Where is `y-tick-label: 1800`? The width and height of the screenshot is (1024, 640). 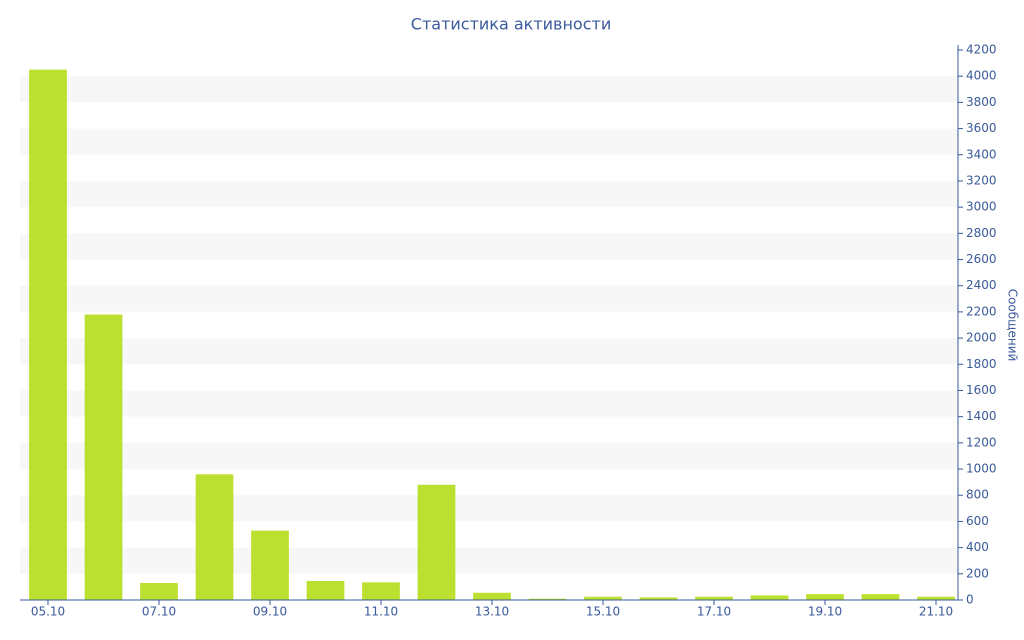
y-tick-label: 1800 is located at coordinates (981, 364).